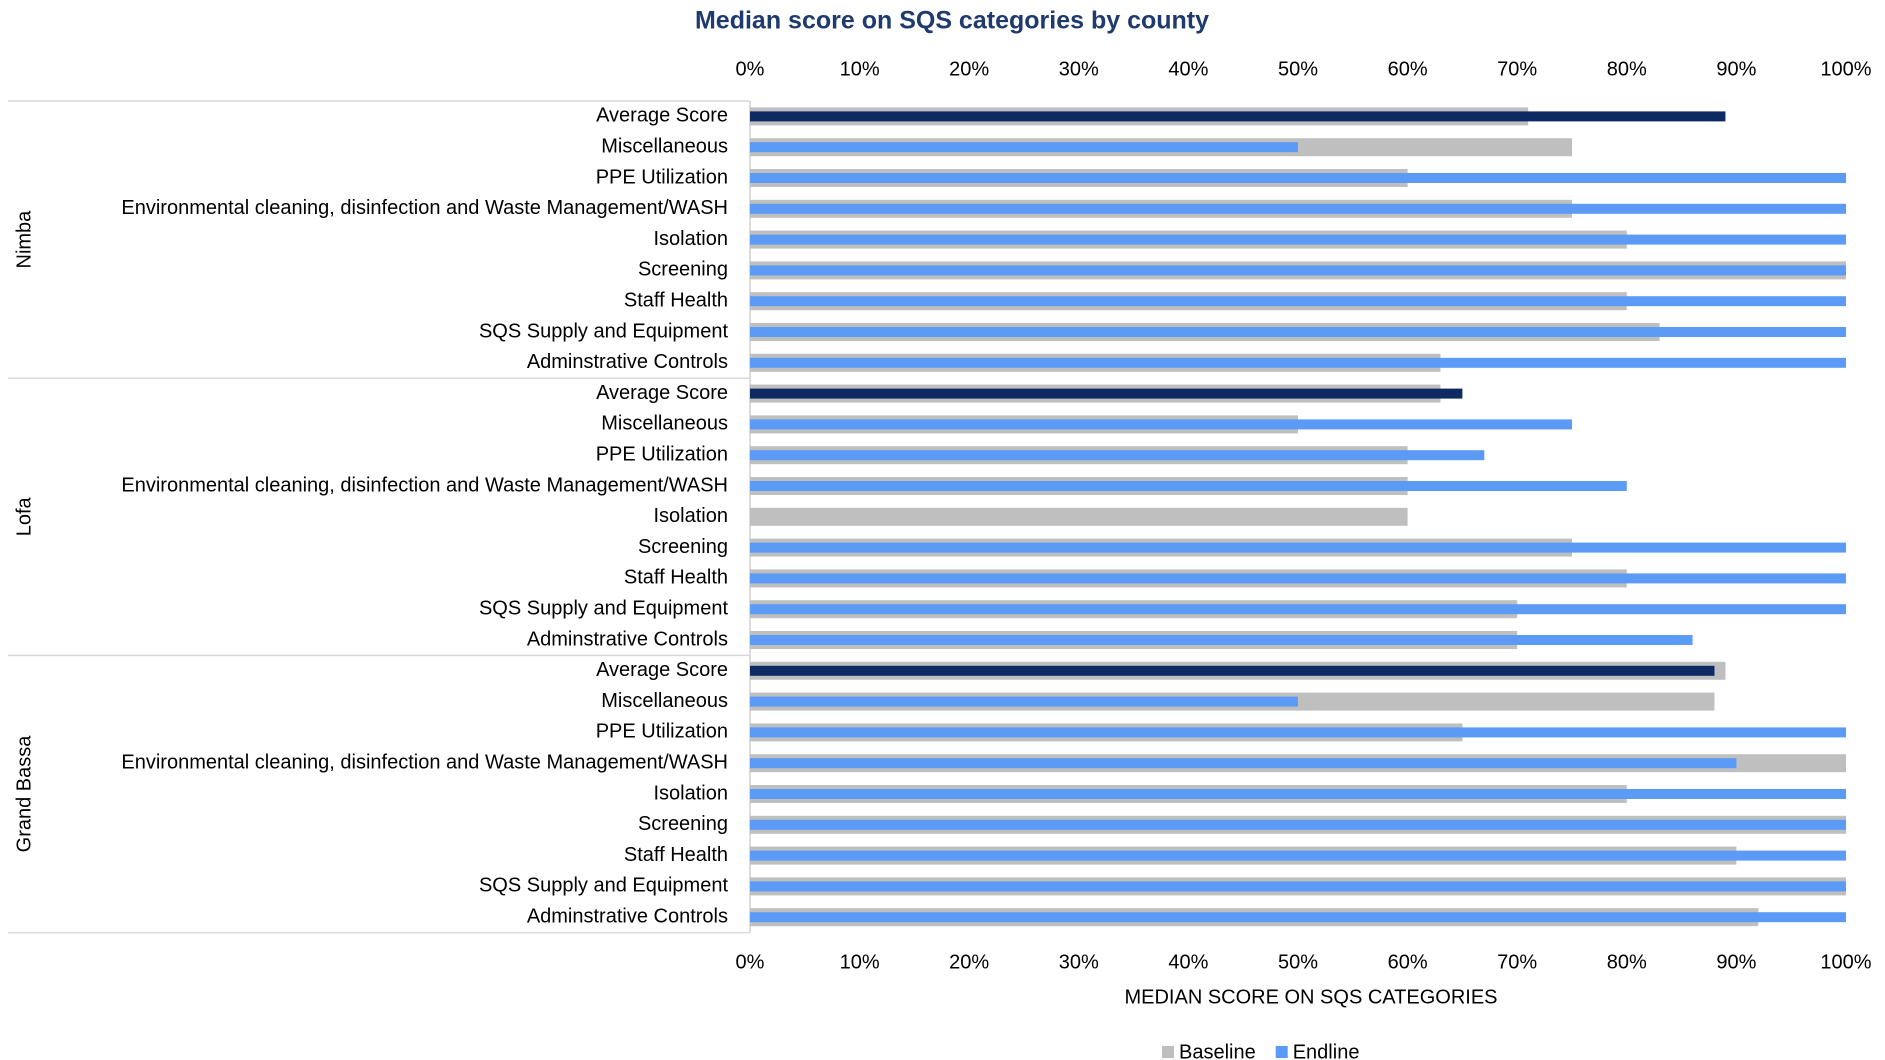 The image size is (1885, 1060). What do you see at coordinates (1310, 997) in the screenshot?
I see `x-axis-label: MEDIAN SCORE ON SQS CATEGORIES` at bounding box center [1310, 997].